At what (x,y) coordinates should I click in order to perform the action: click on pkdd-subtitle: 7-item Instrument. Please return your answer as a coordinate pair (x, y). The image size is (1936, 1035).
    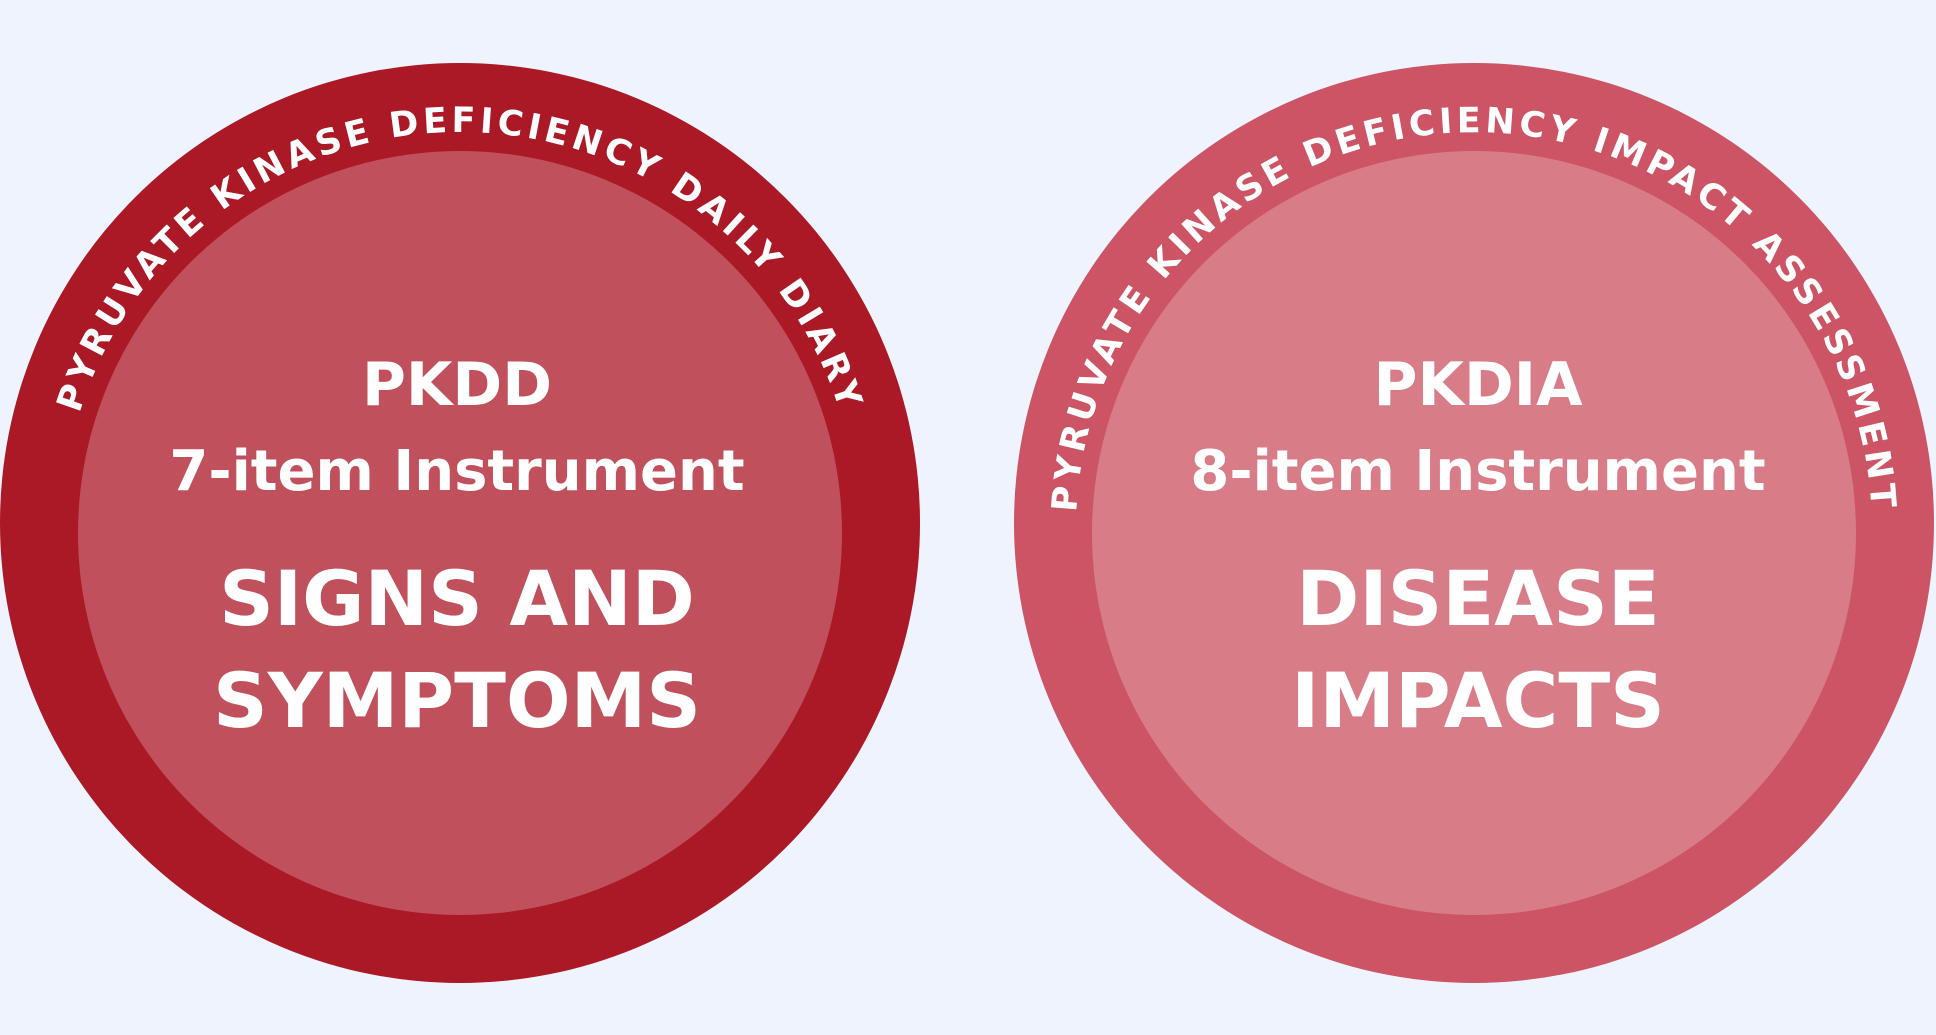
    Looking at the image, I should click on (456, 471).